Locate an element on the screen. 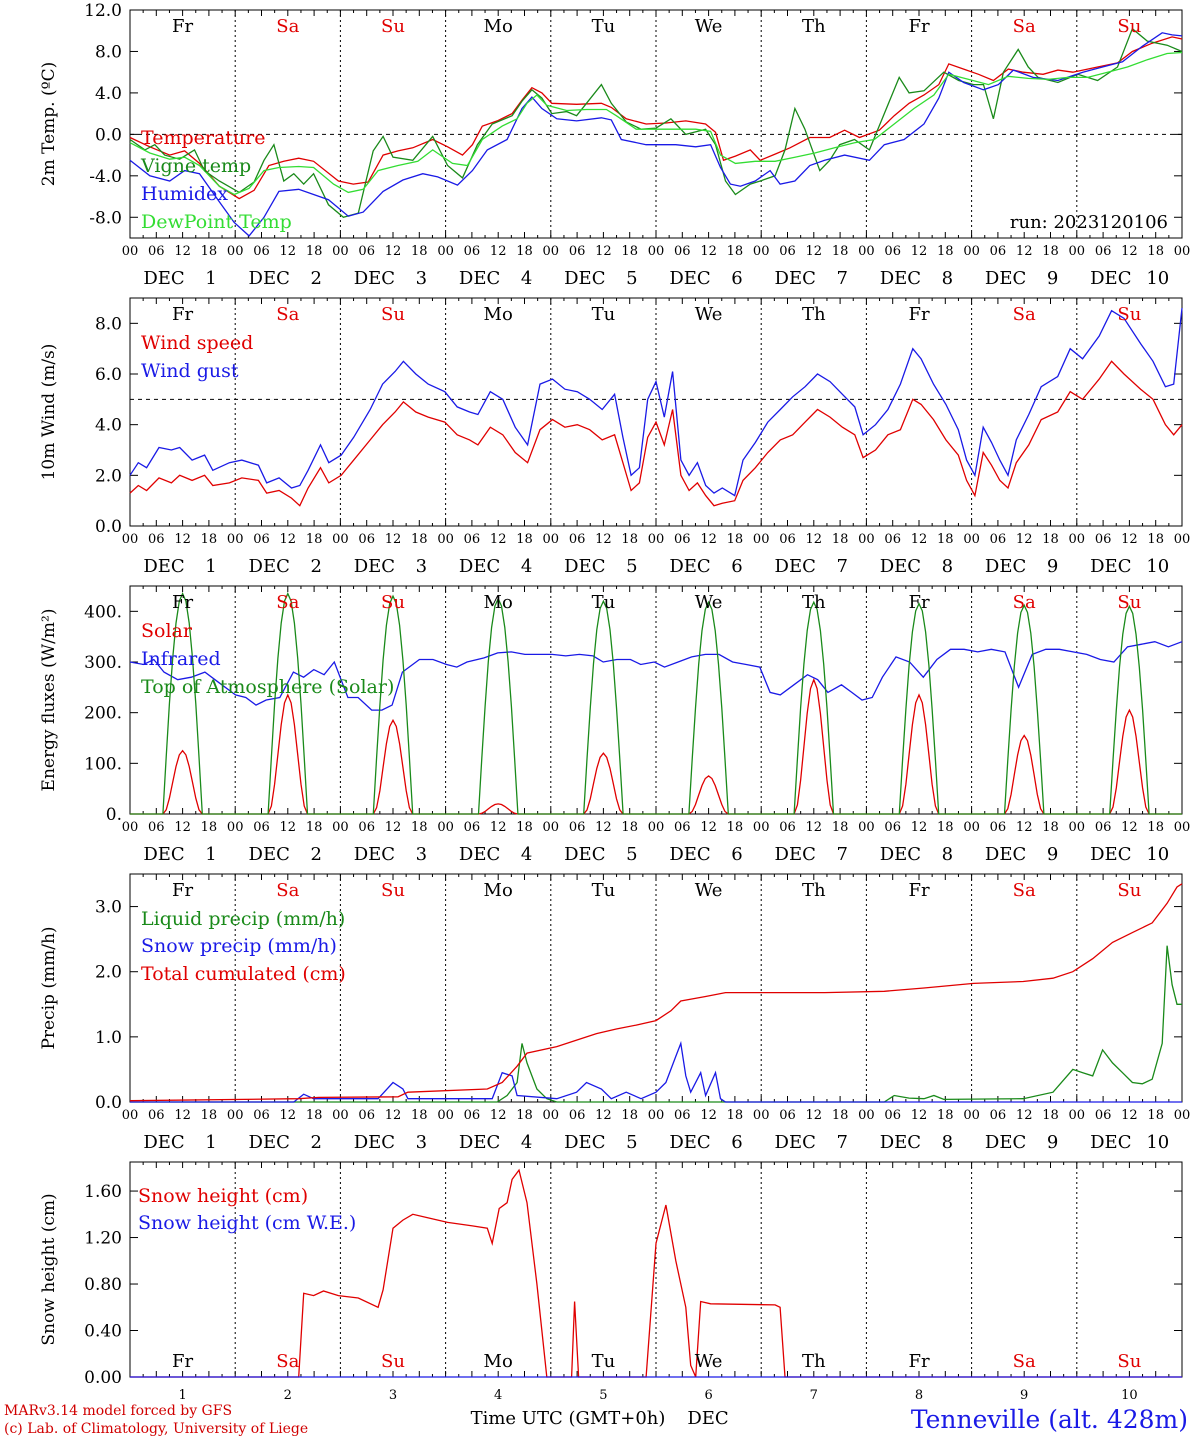  y-tick-label: 12.0 is located at coordinates (103, 11).